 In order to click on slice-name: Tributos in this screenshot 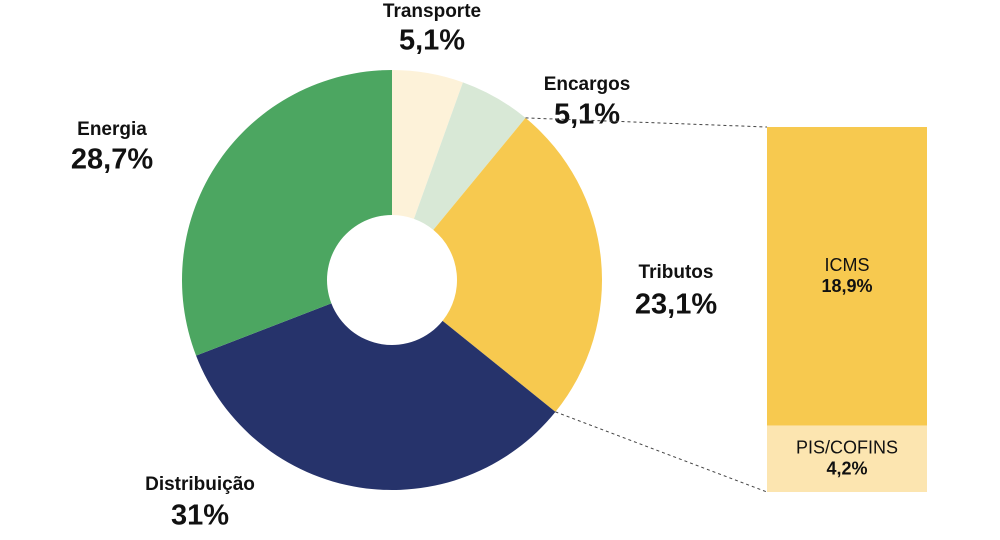, I will do `click(676, 272)`.